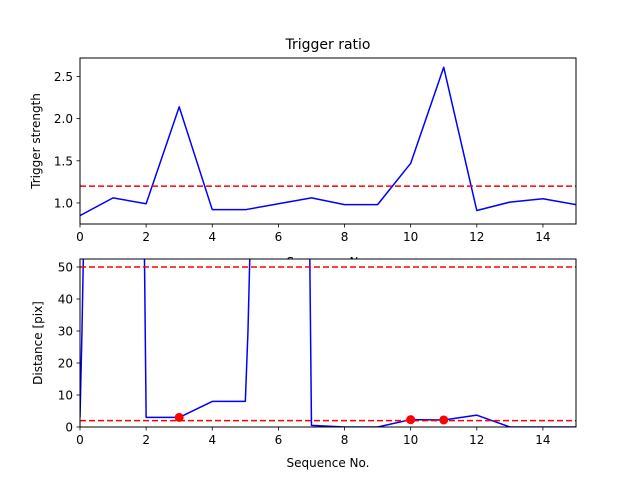 This screenshot has height=480, width=640. What do you see at coordinates (65, 268) in the screenshot?
I see `y-tick-label: 50` at bounding box center [65, 268].